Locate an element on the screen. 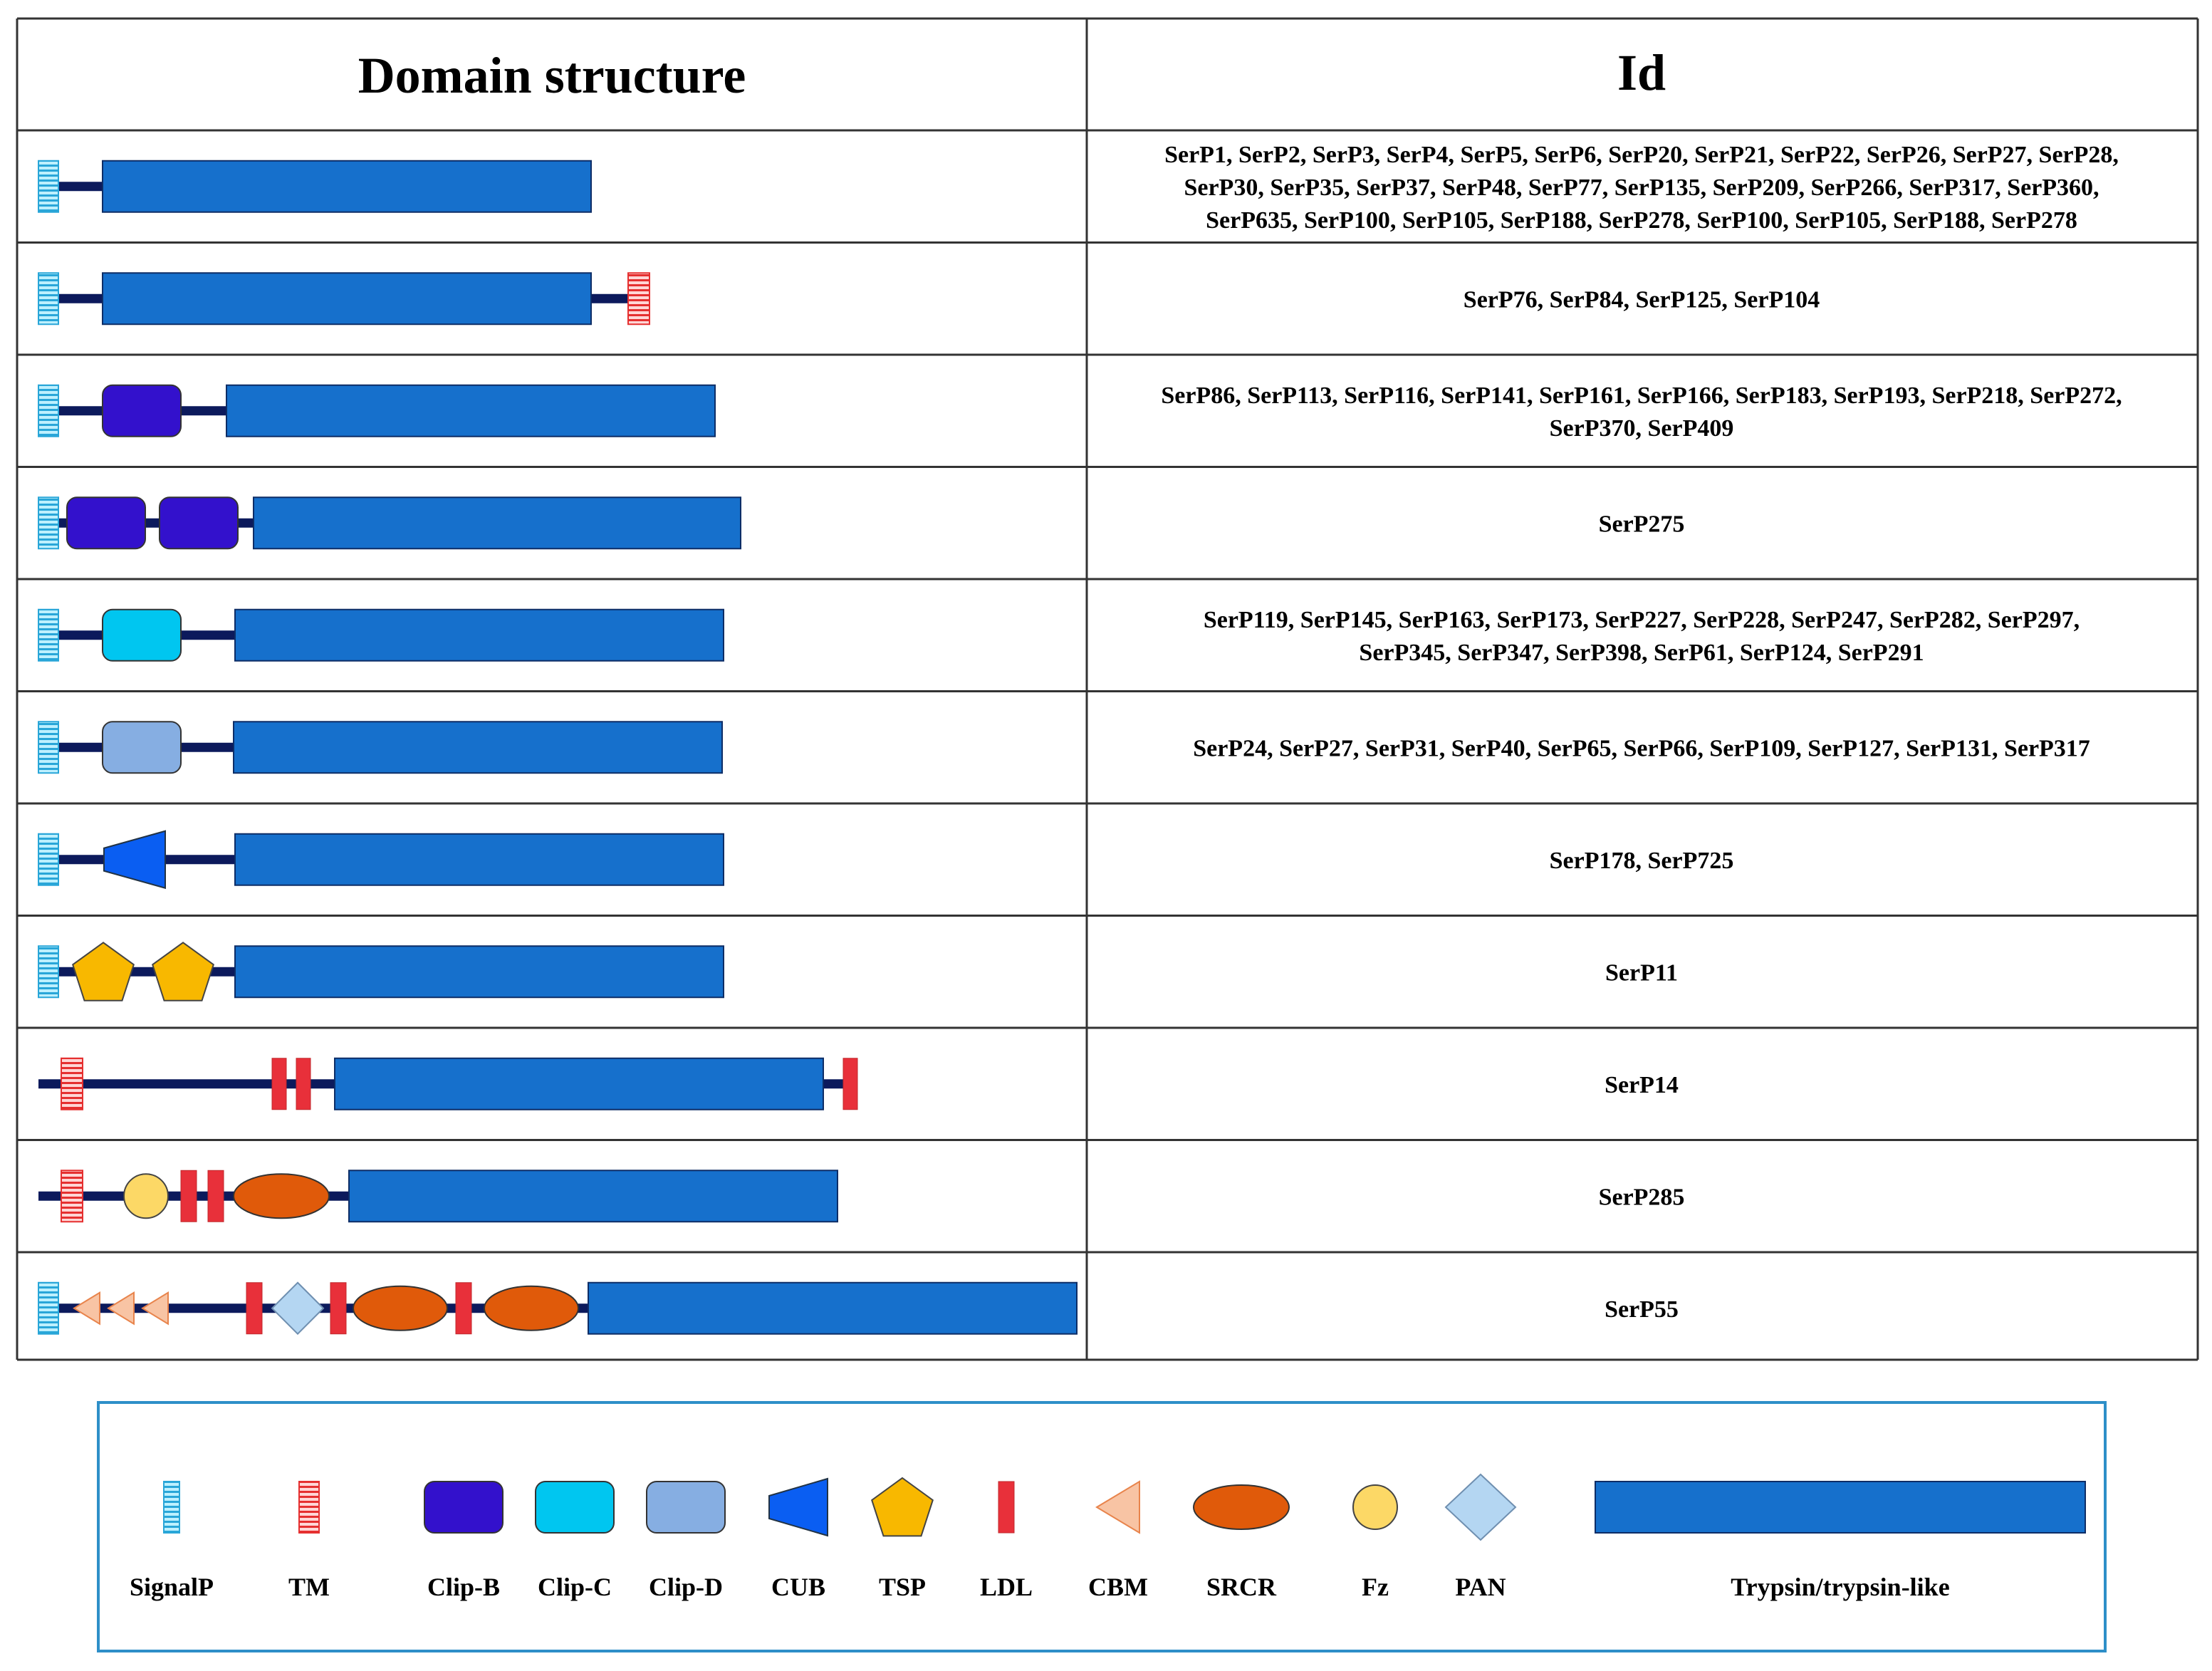 Image resolution: width=2212 pixels, height=1671 pixels. row-ids-text: SerP76, SerP84, SerP125, SerP104 is located at coordinates (1642, 299).